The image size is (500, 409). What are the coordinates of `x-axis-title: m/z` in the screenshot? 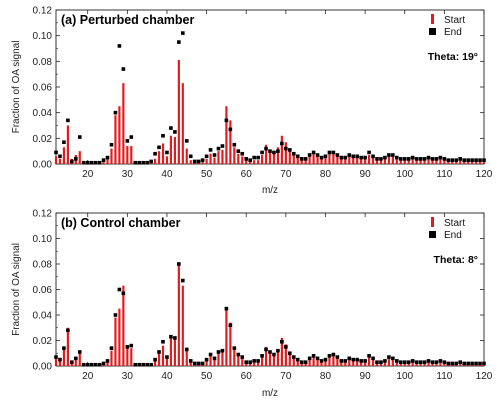 It's located at (270, 190).